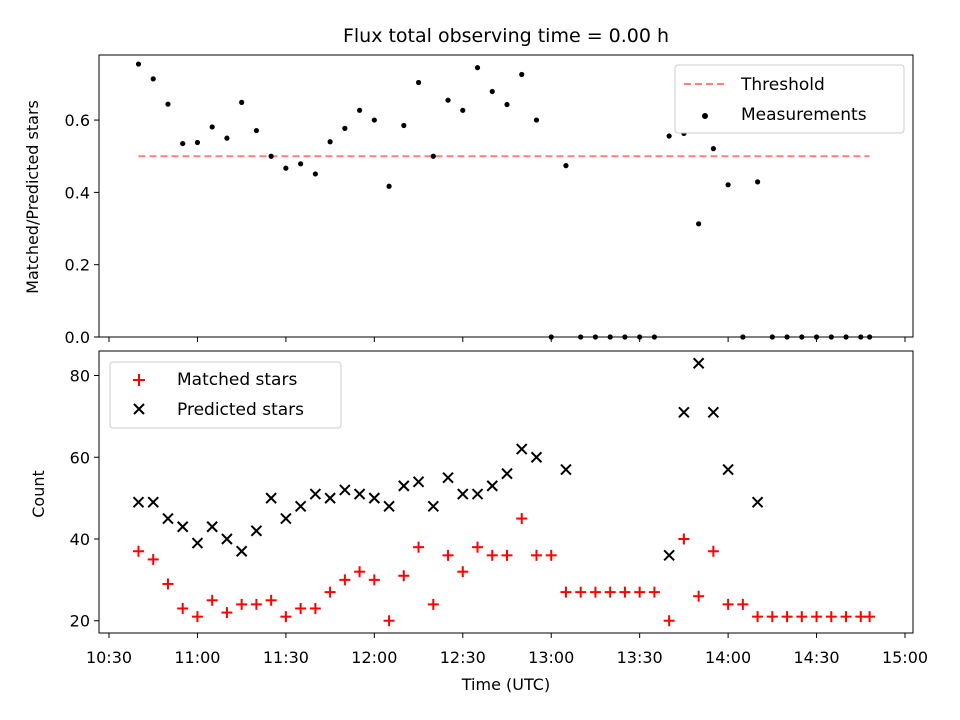 The image size is (960, 720). What do you see at coordinates (782, 85) in the screenshot?
I see `legend-threshold-label: Threshold` at bounding box center [782, 85].